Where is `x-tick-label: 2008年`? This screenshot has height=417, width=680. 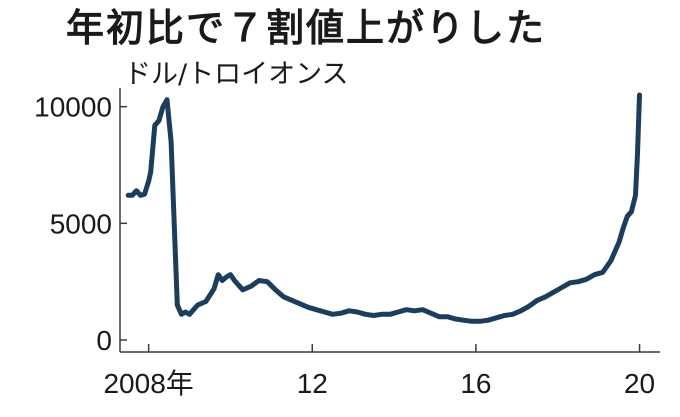
x-tick-label: 2008年 is located at coordinates (148, 383).